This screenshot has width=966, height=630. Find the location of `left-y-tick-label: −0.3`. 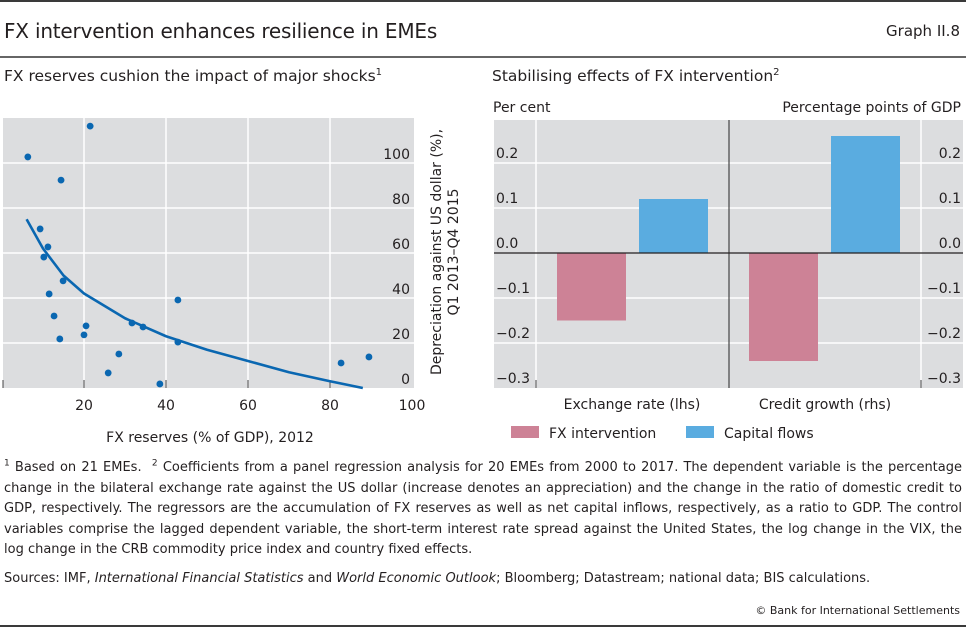

left-y-tick-label: −0.3 is located at coordinates (513, 379).